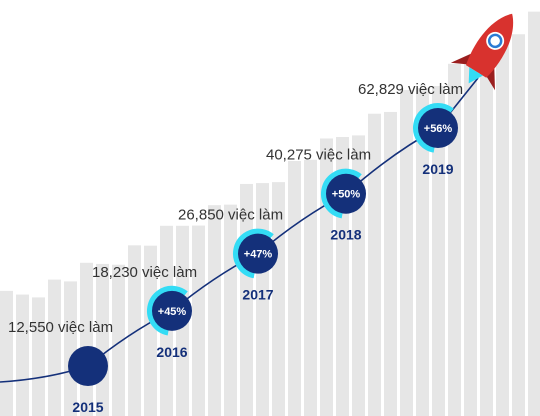 This screenshot has width=540, height=416. What do you see at coordinates (495, 41) in the screenshot?
I see `rocket-window-mark` at bounding box center [495, 41].